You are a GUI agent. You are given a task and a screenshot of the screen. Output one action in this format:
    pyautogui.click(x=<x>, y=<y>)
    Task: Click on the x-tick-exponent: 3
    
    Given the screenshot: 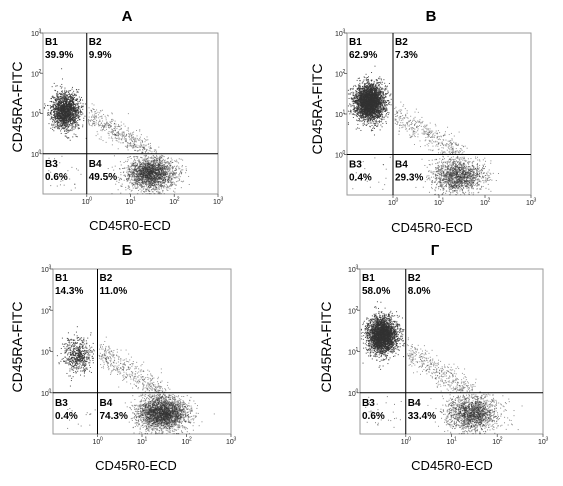 What is the action you would take?
    pyautogui.click(x=535, y=201)
    